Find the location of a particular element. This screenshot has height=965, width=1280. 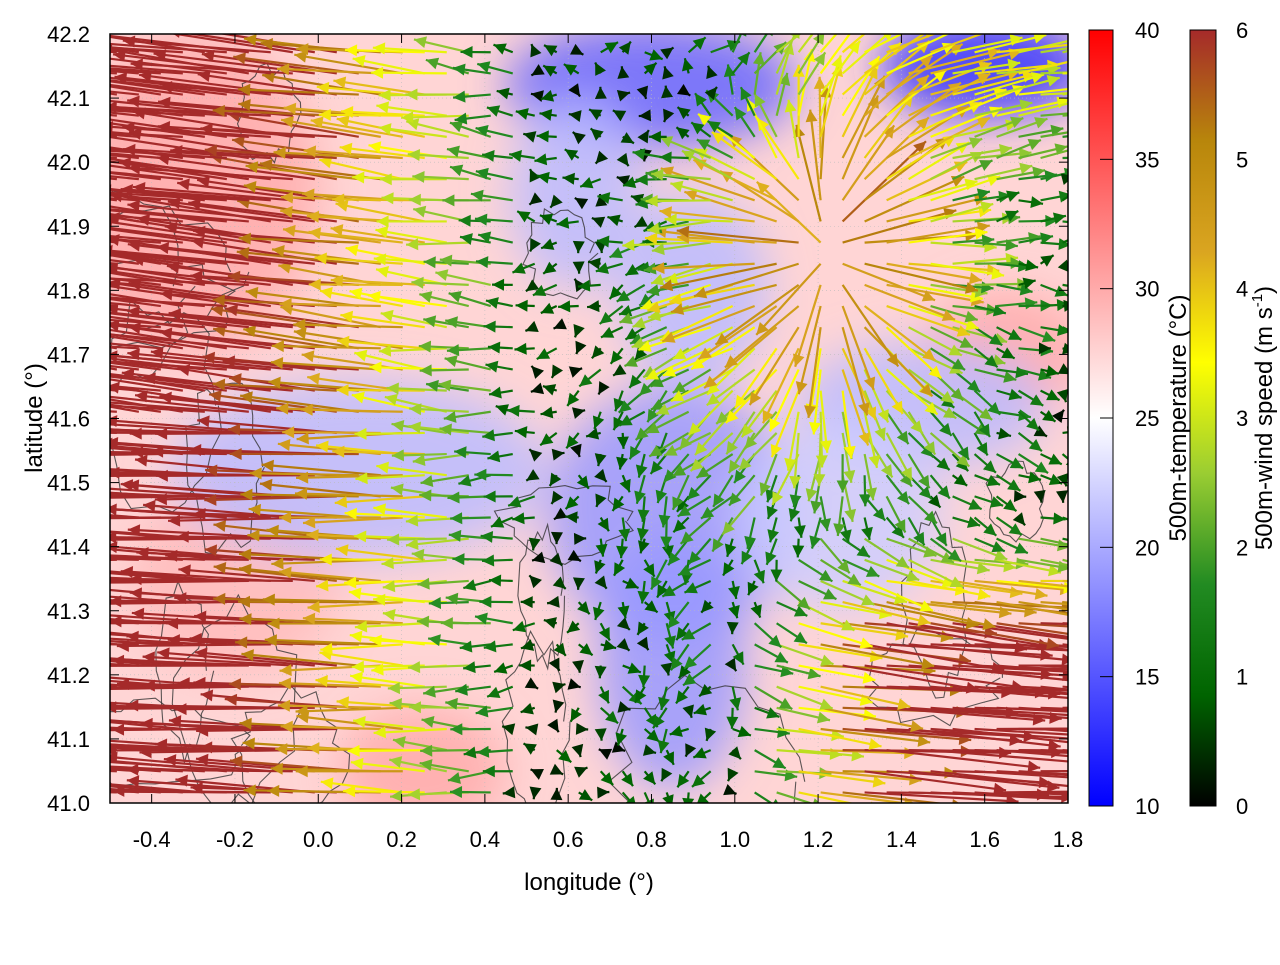

wind-colorbar-tick-label: 2 is located at coordinates (1242, 547).